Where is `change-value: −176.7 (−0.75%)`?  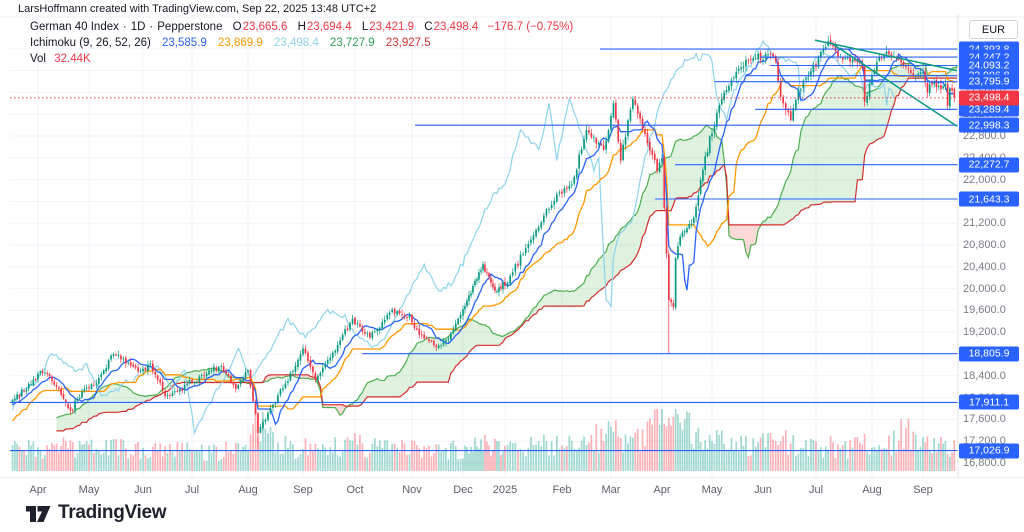 change-value: −176.7 (−0.75%) is located at coordinates (530, 27).